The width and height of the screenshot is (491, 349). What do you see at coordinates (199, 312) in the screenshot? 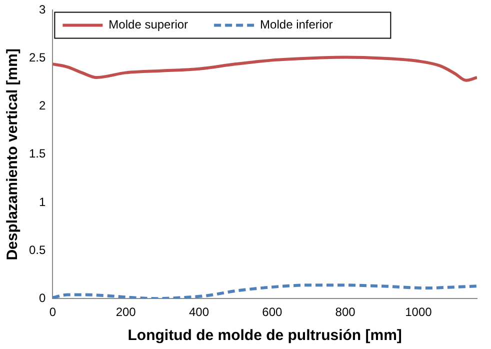
I see `x-tick-label: 400` at bounding box center [199, 312].